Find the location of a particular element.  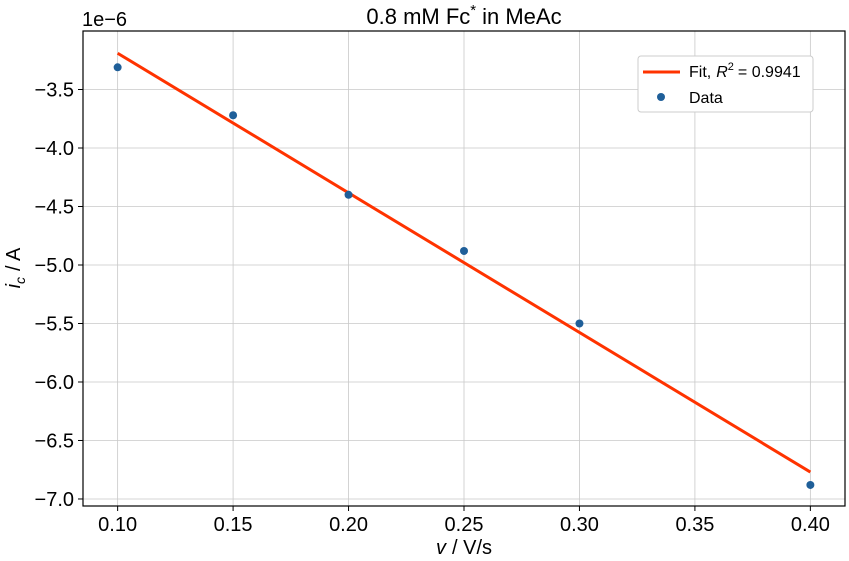

x-tick-label: 0.15 is located at coordinates (233, 525).